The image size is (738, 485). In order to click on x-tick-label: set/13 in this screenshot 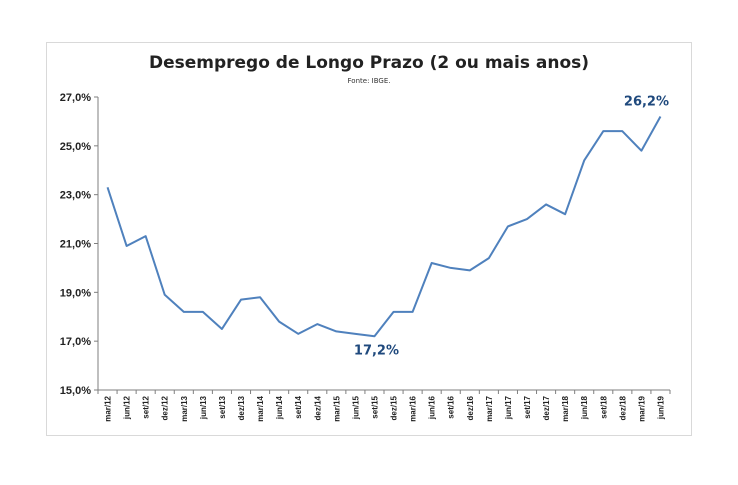, I will do `click(222, 406)`.